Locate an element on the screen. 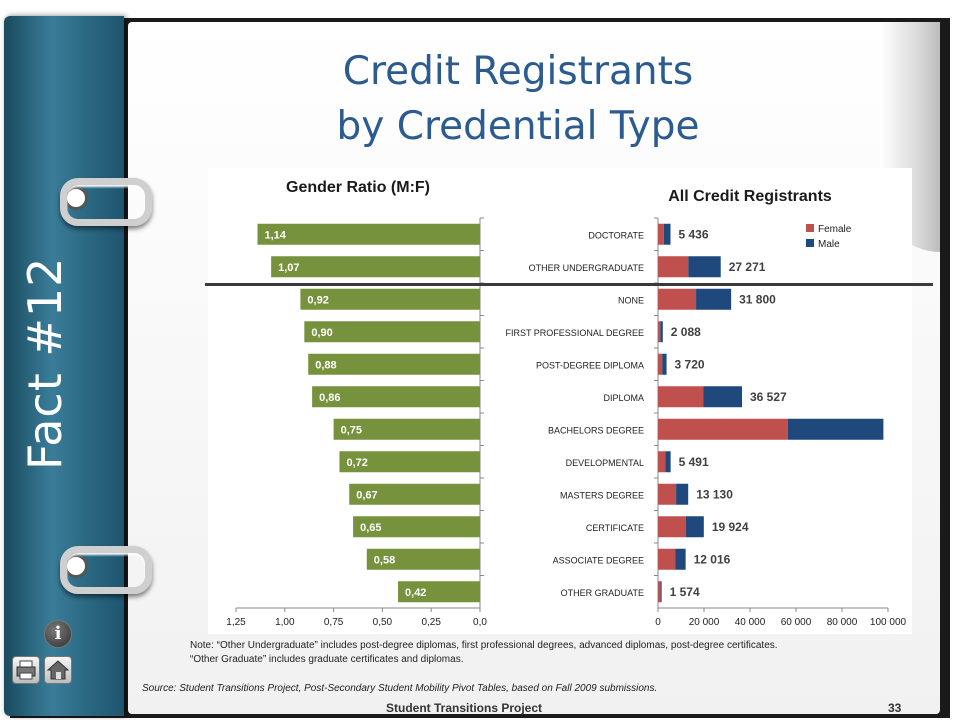 The width and height of the screenshot is (960, 720). ratio-data-label: 0,42 is located at coordinates (415, 593).